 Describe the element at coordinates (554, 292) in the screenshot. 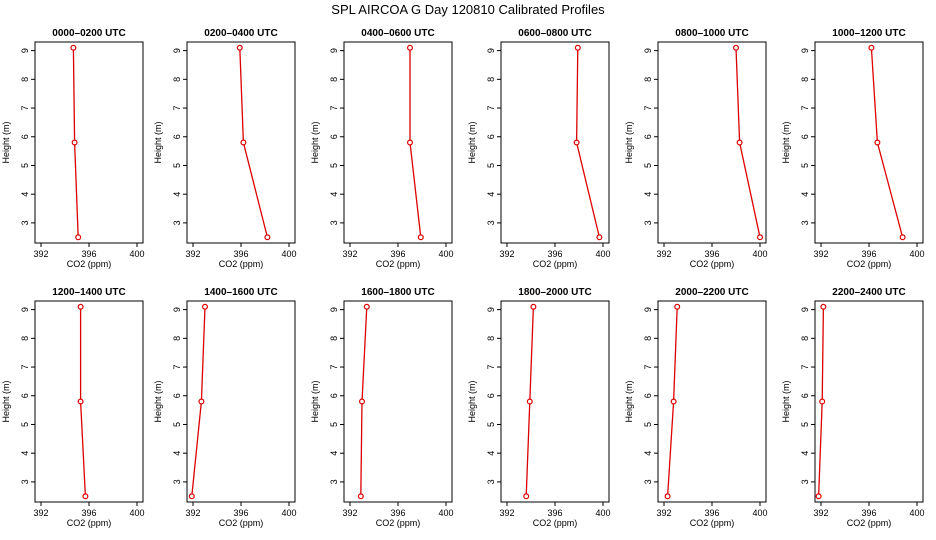

I see `panel-title: 1800–2000 UTC` at that location.